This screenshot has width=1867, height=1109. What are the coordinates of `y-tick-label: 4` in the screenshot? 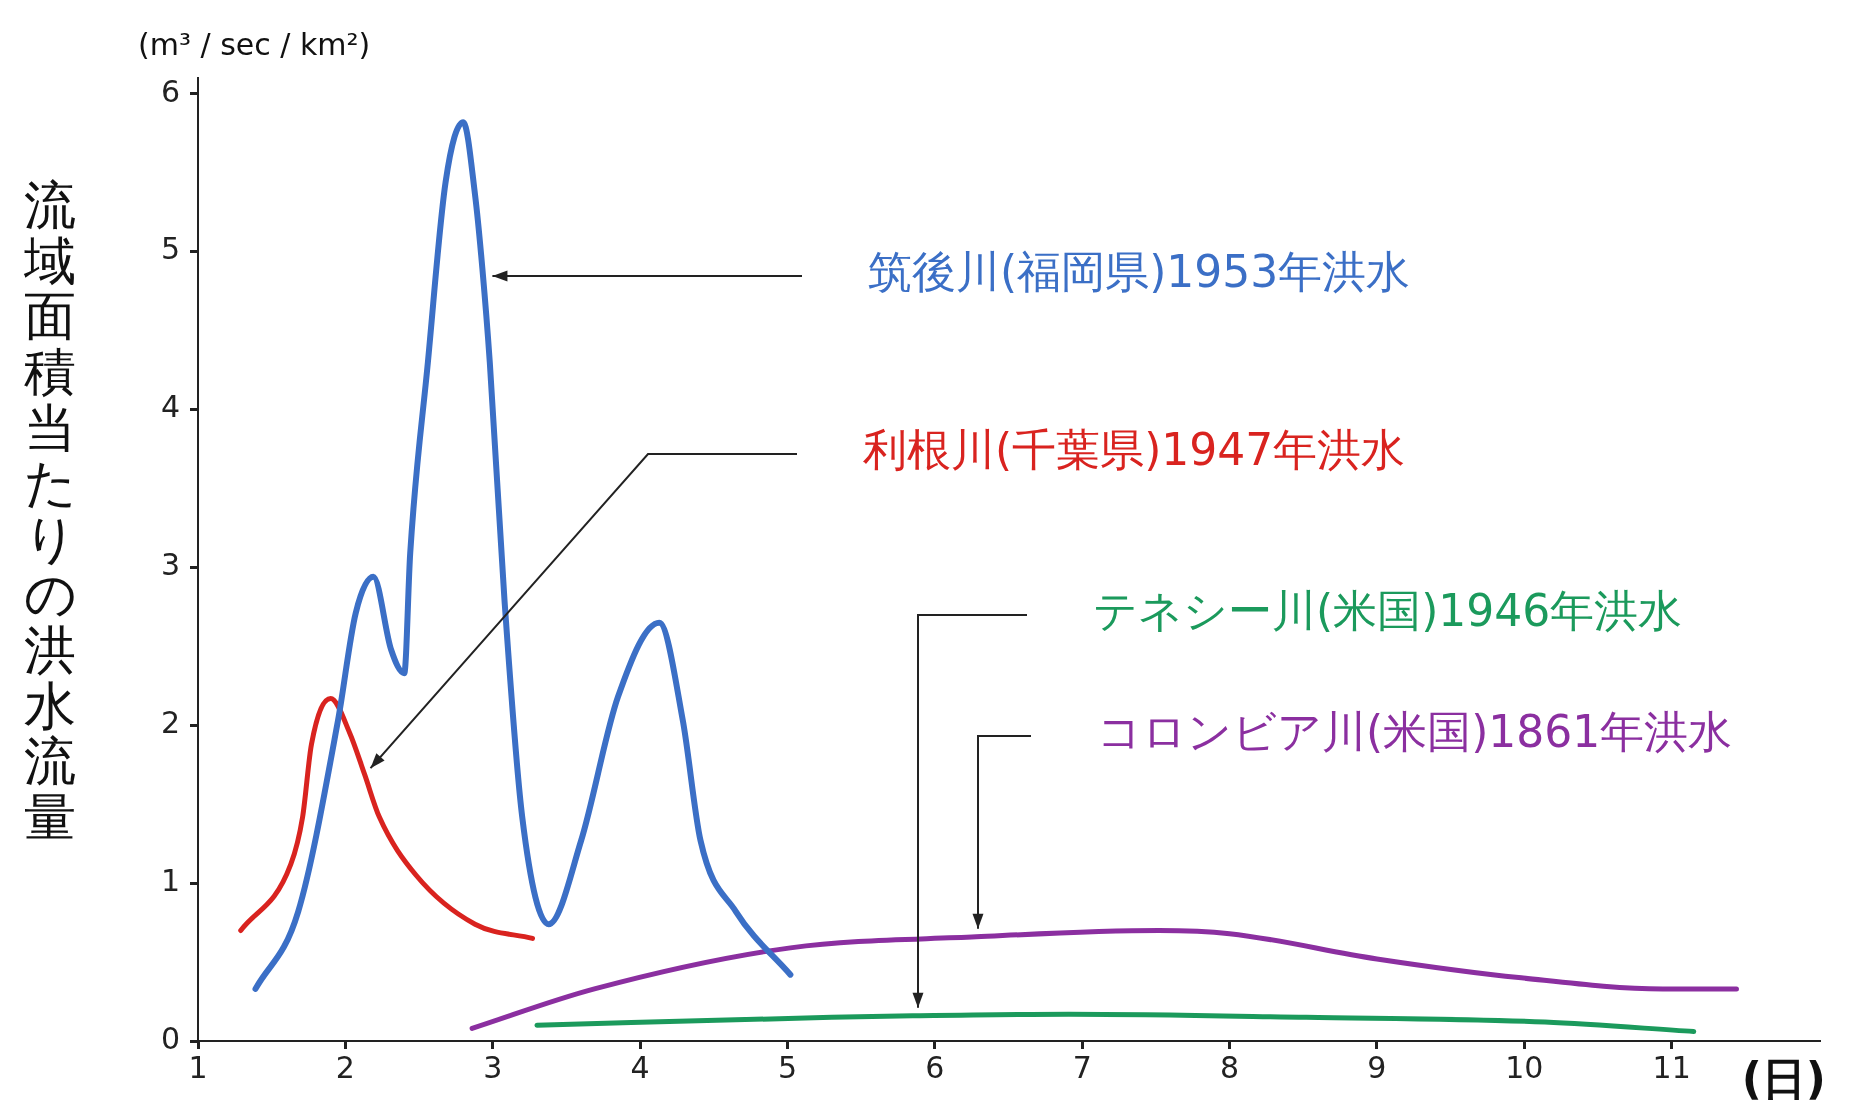 It's located at (170, 407).